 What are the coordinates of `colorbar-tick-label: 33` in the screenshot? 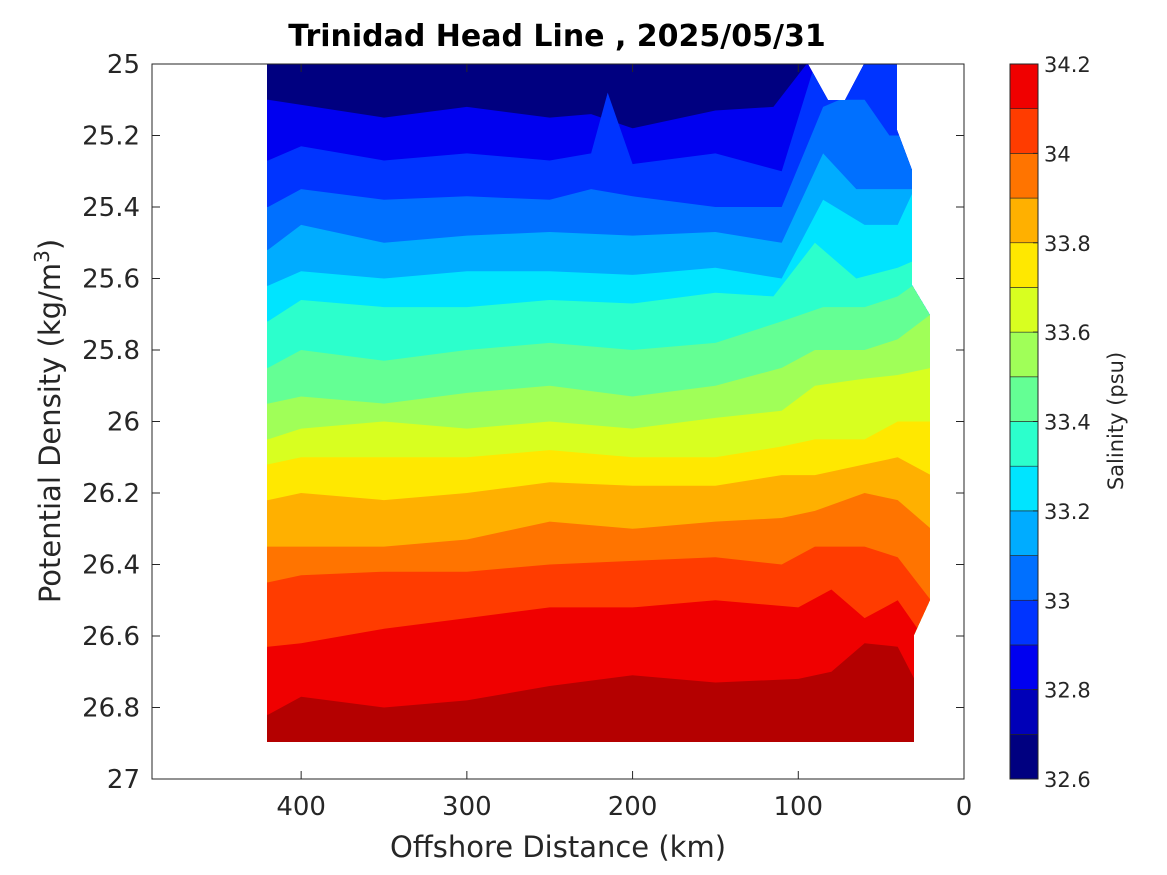 It's located at (1057, 601).